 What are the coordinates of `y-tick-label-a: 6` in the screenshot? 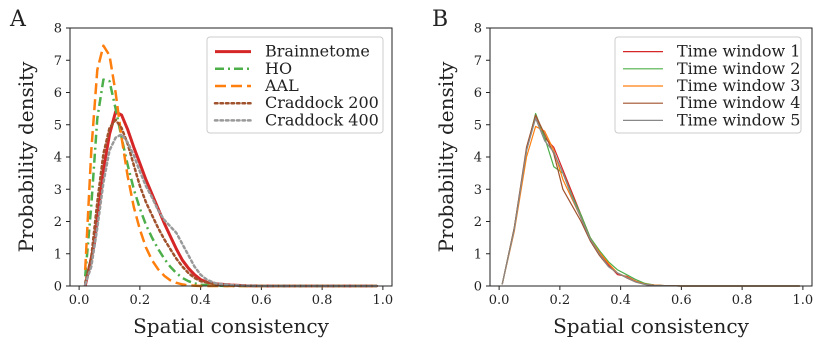 It's located at (58, 93).